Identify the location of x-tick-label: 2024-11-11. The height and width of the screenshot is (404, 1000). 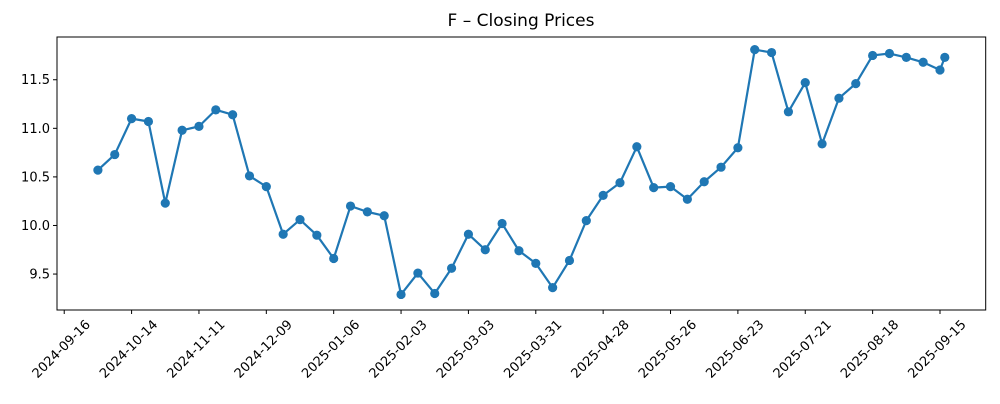
(196, 350).